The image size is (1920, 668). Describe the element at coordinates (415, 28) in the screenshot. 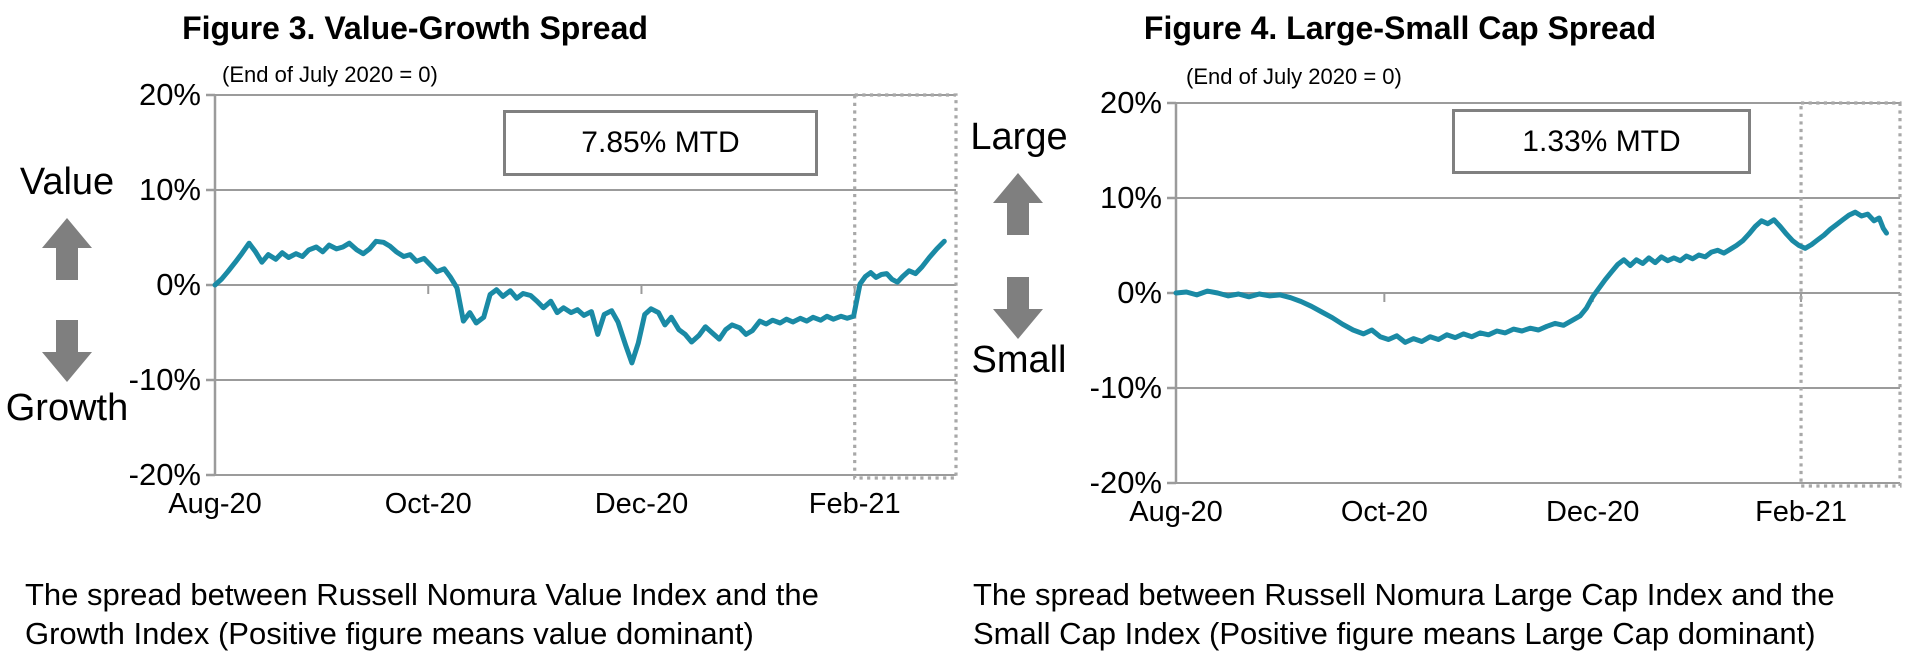

I see `figure-3-title: Figure 3. Value-Growth Spread` at that location.